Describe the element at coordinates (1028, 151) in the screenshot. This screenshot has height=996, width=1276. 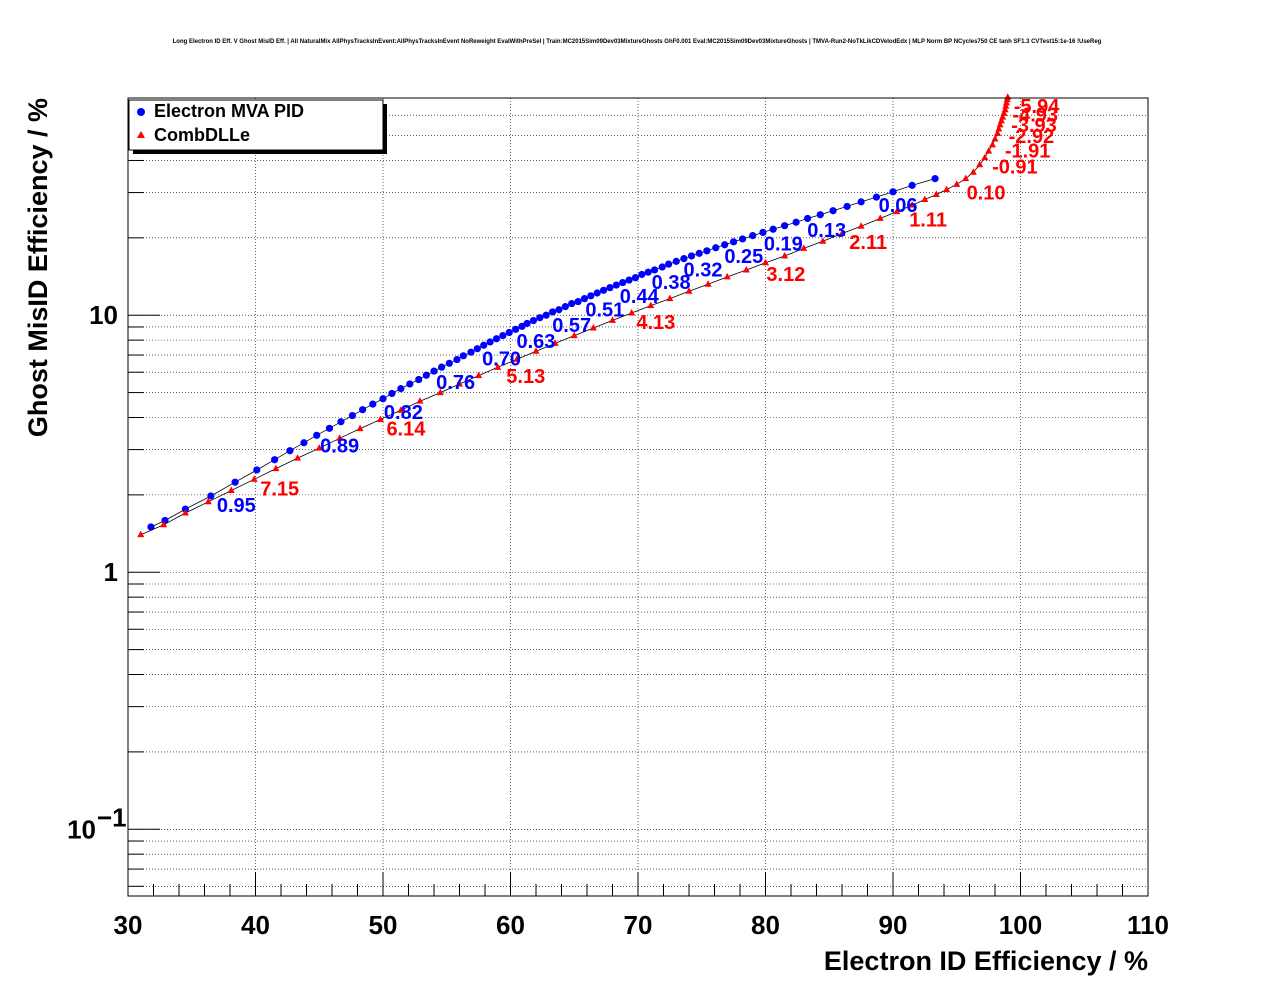
I see `threshold-label: -1.91` at that location.